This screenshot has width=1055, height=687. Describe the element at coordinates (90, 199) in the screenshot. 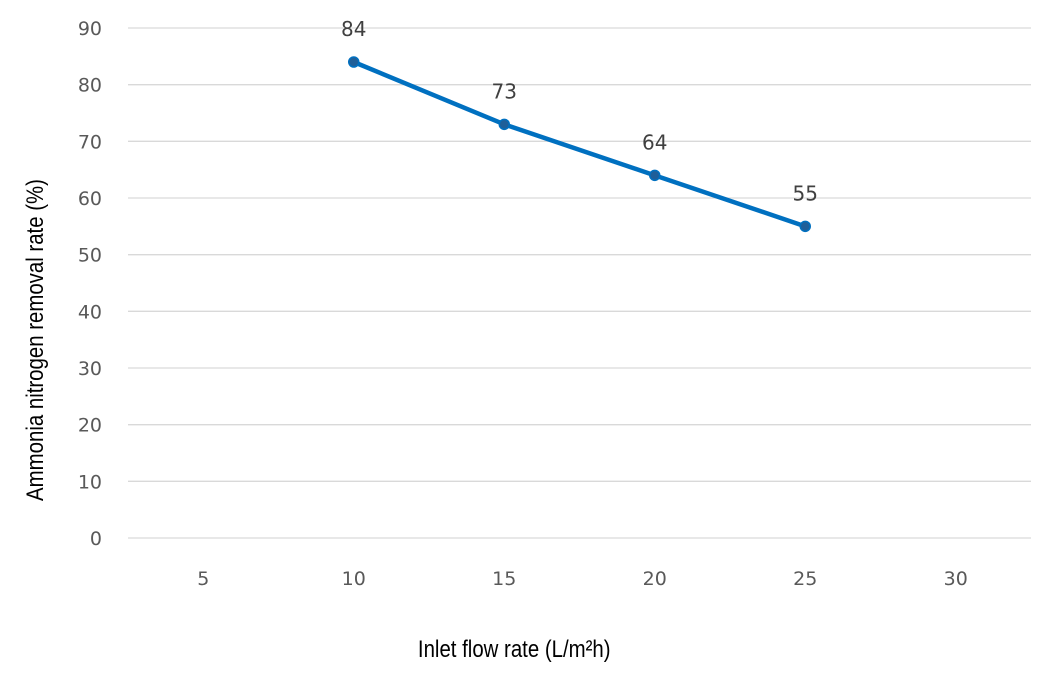

I see `y-tick-label: 60` at that location.